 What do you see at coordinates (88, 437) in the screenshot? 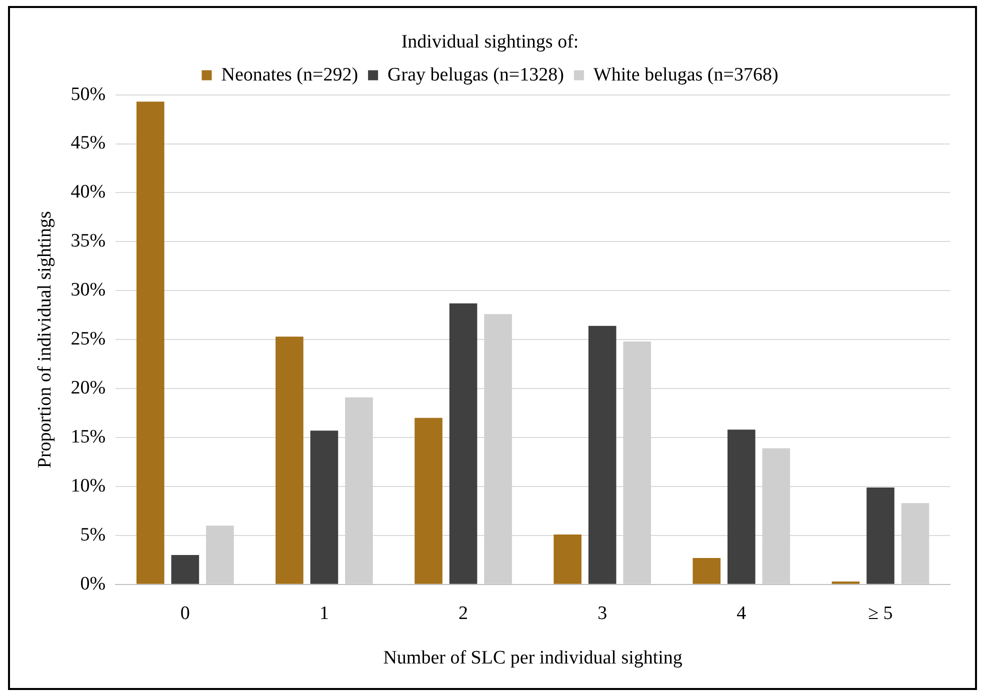
I see `y-tick-label: 15%` at bounding box center [88, 437].